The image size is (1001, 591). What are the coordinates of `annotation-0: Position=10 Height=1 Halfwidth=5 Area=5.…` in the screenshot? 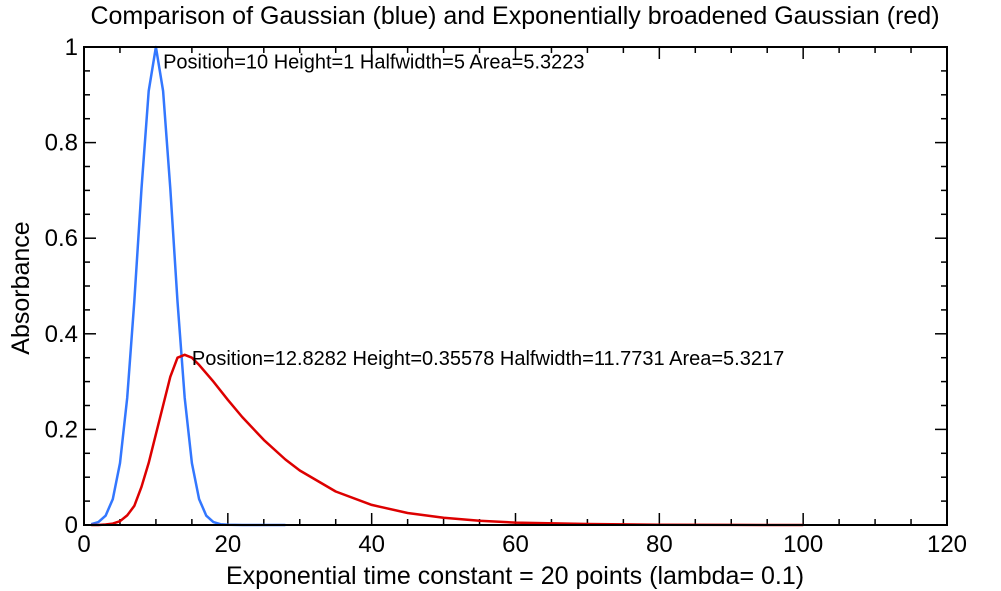 It's located at (373, 63).